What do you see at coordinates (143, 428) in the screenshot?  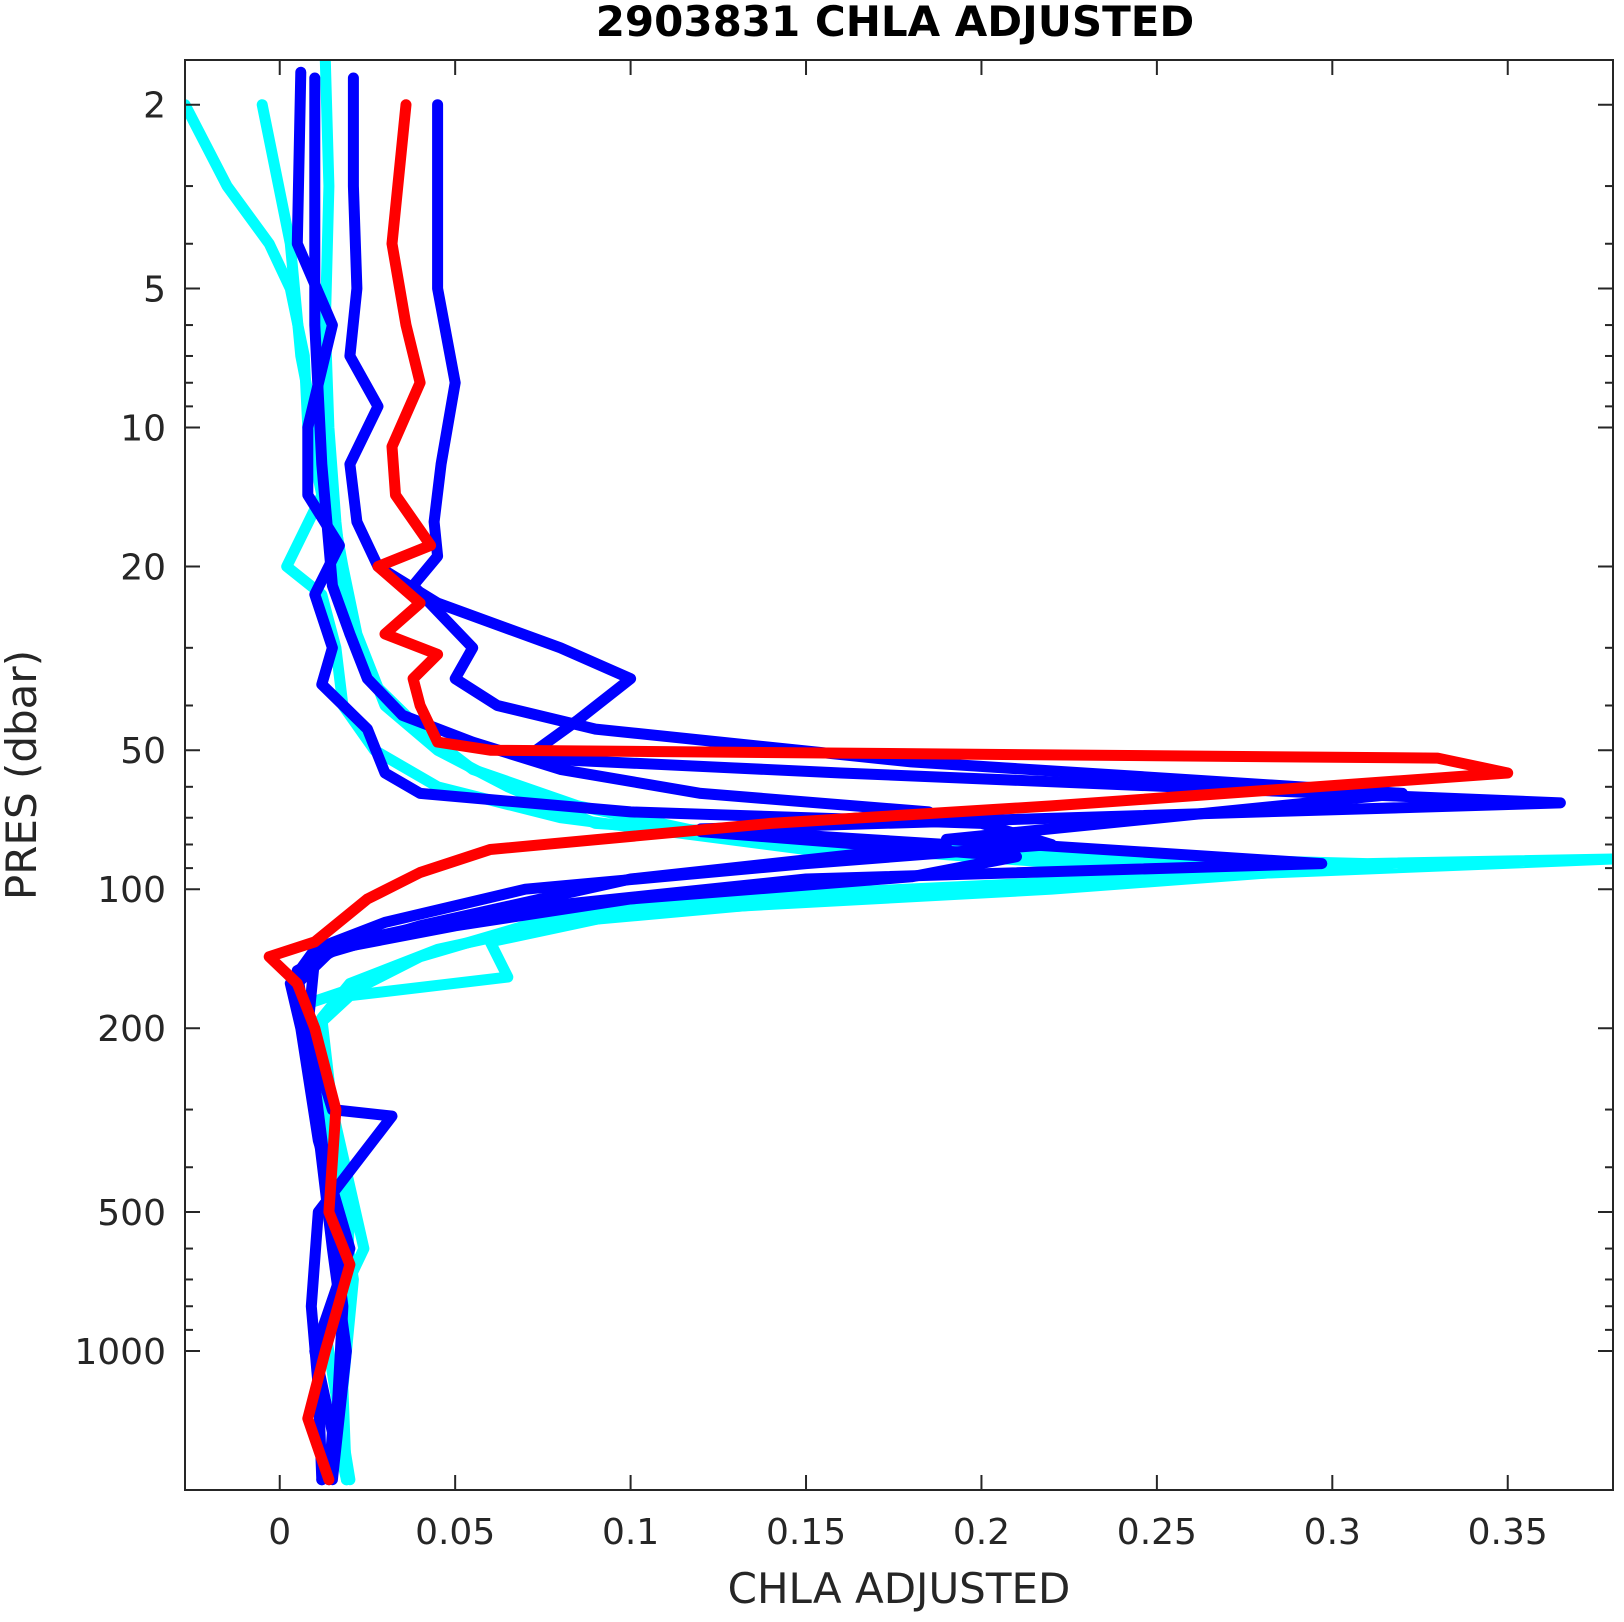 I see `y-tick-label: 10` at bounding box center [143, 428].